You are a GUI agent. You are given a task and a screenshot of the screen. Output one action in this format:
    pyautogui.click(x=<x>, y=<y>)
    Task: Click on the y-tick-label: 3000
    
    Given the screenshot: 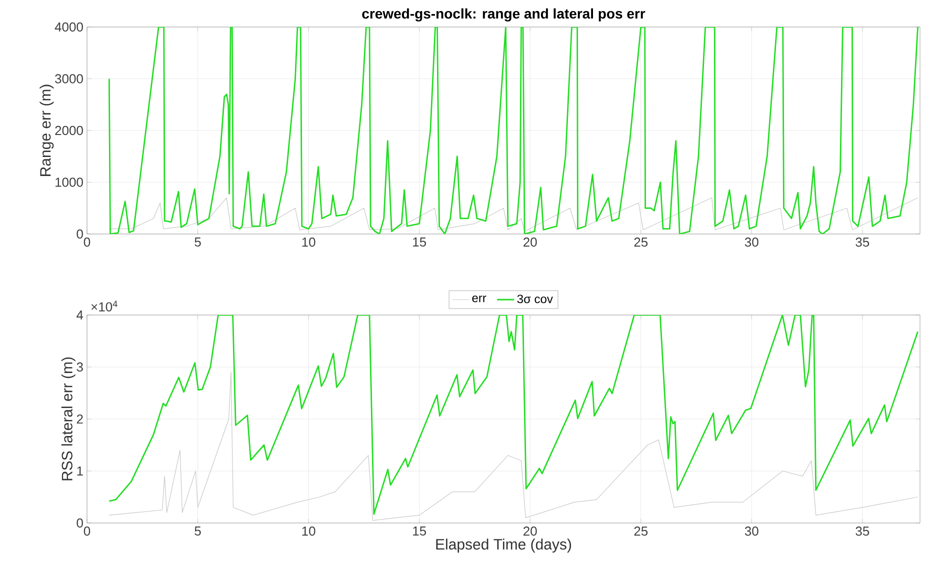 What is the action you would take?
    pyautogui.click(x=69, y=79)
    